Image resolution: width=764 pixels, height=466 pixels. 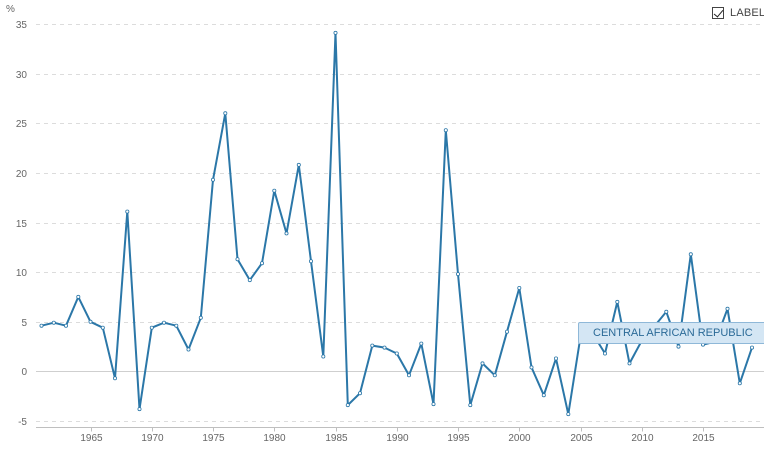 What do you see at coordinates (90, 321) in the screenshot?
I see `data-point-1965` at bounding box center [90, 321].